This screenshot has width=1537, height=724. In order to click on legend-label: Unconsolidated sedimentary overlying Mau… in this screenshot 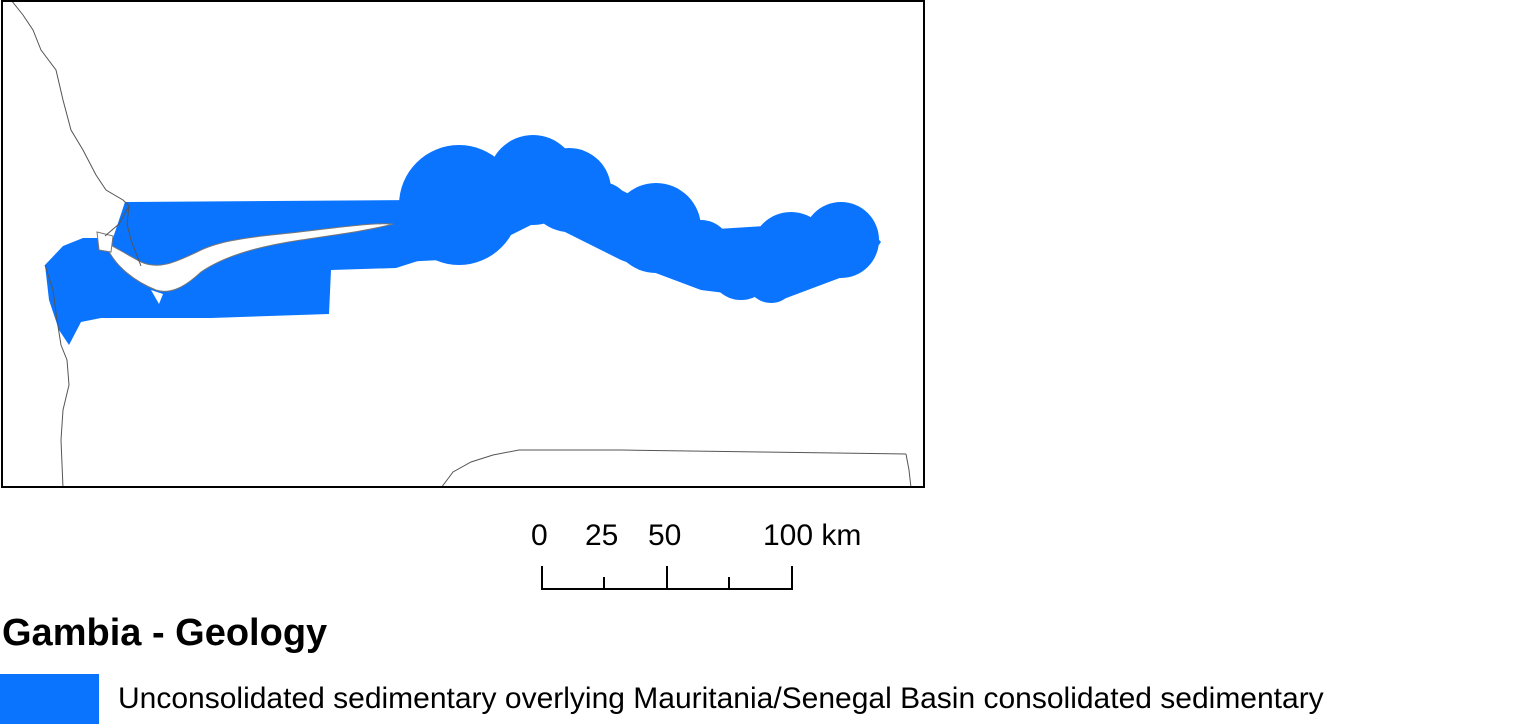, I will do `click(721, 698)`.